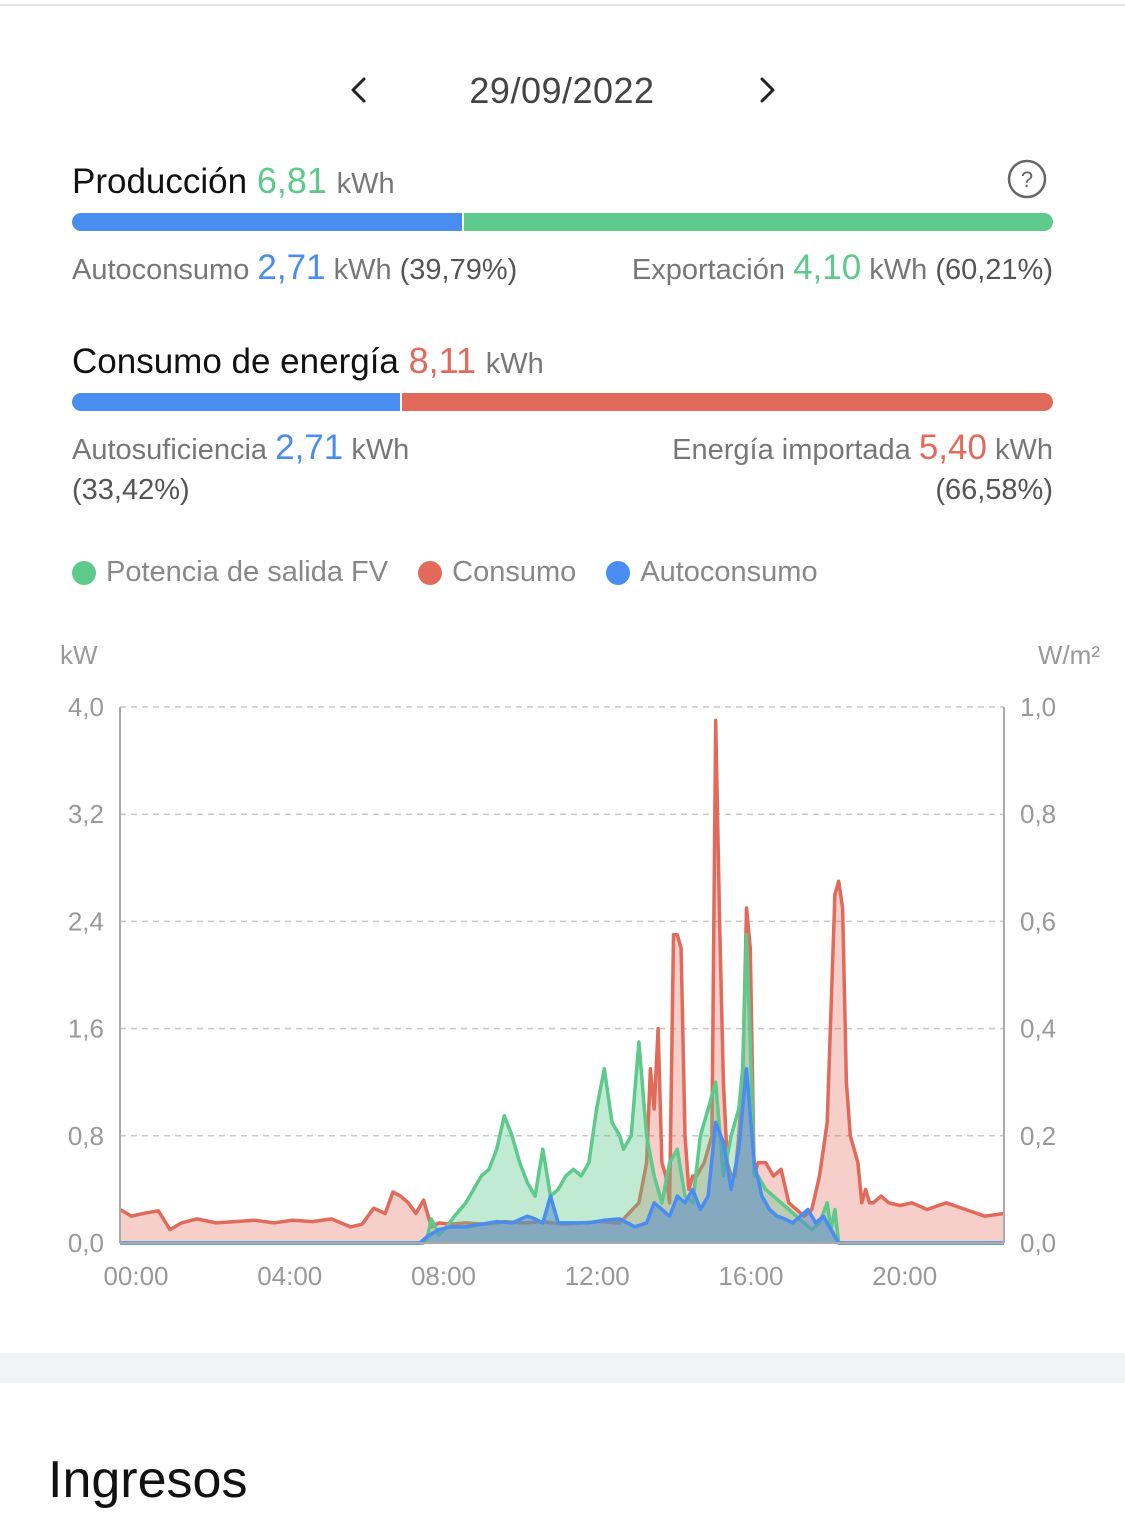 This screenshot has height=1519, width=1125. I want to click on produccion-split-bar, so click(562, 222).